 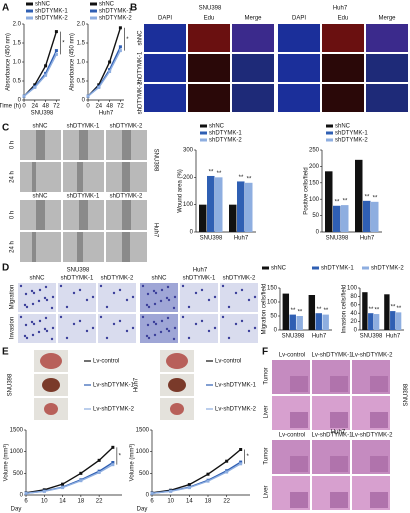 What do you see at coordinates (98, 107) in the screenshot?
I see `x-tick-label: 24` at bounding box center [98, 107].